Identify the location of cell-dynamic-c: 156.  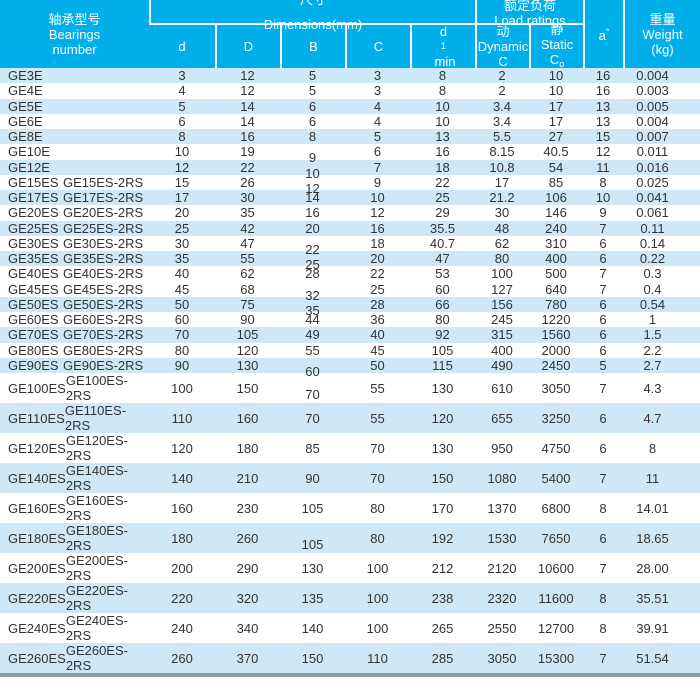
(502, 304).